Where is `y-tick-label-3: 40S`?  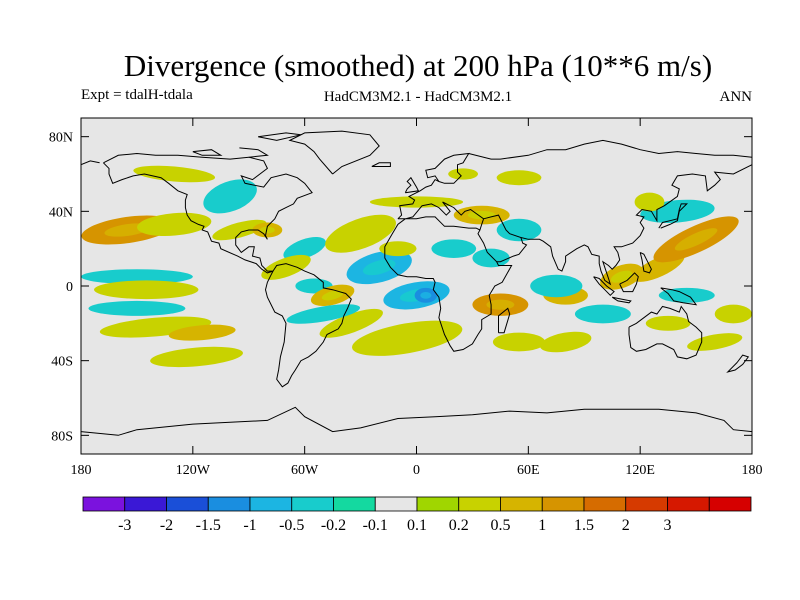
y-tick-label-3: 40S is located at coordinates (62, 362).